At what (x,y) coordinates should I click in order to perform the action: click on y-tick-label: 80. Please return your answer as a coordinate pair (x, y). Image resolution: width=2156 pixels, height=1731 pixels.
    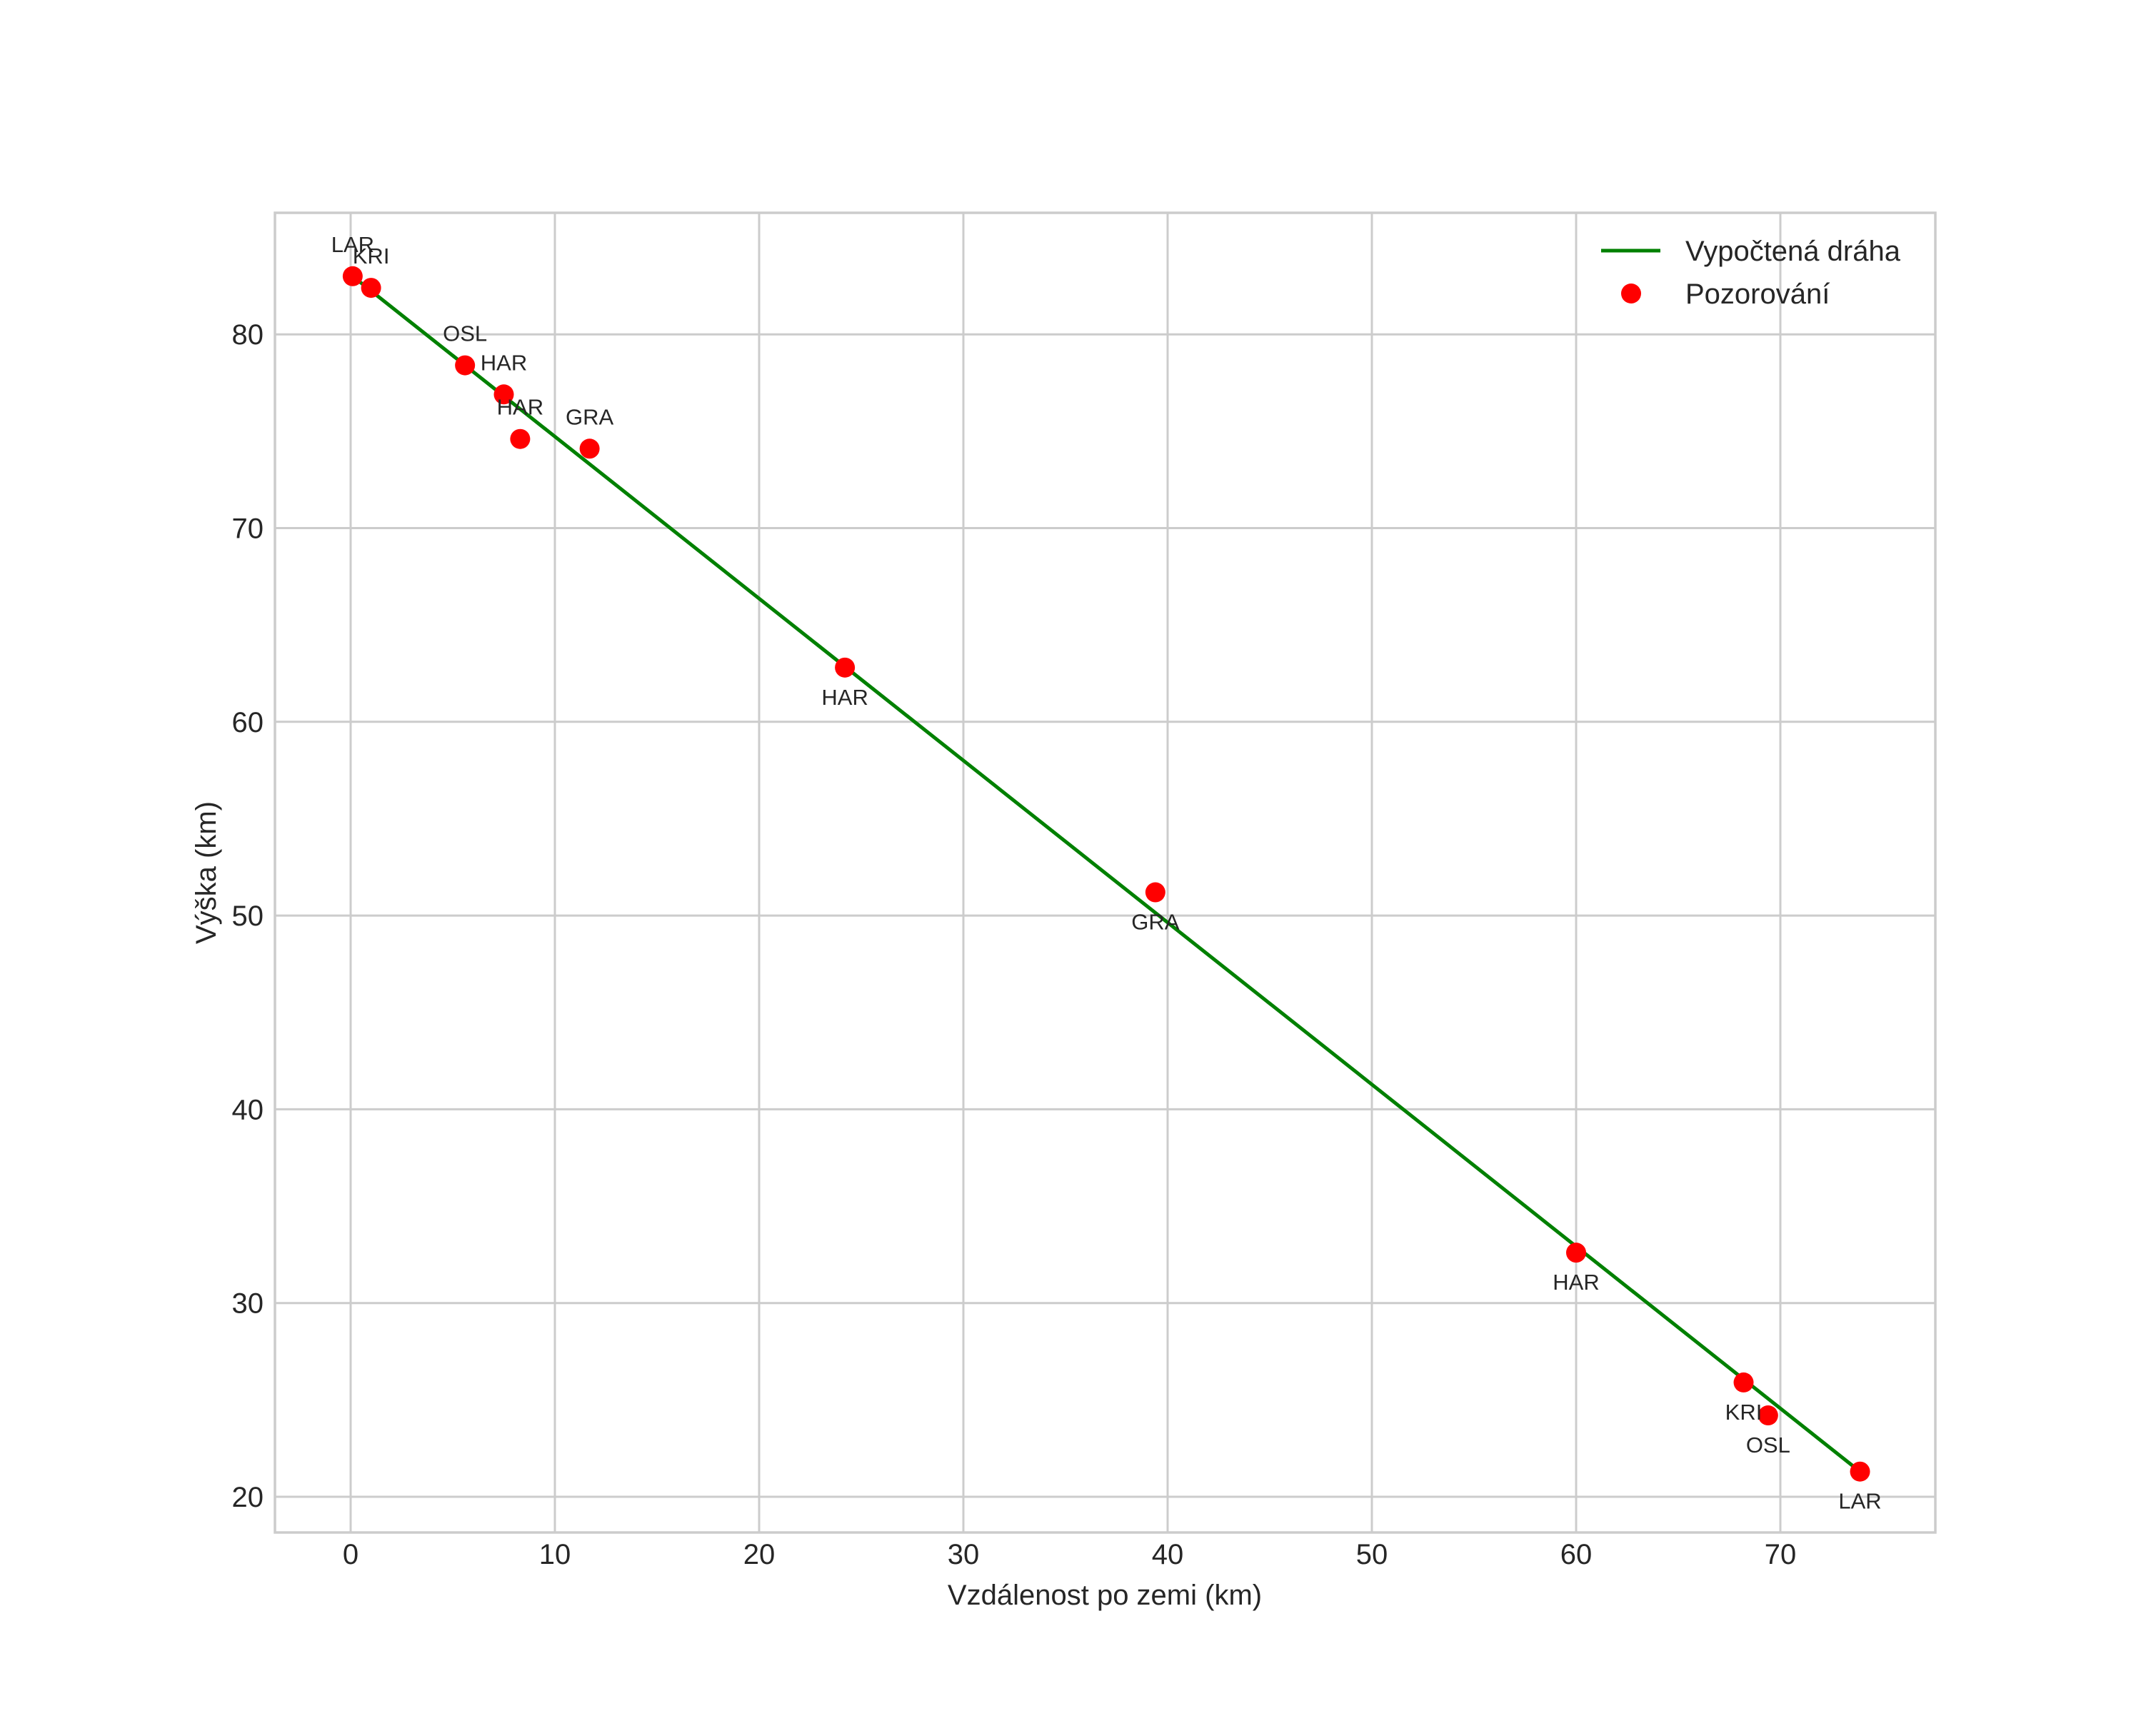
    Looking at the image, I should click on (248, 335).